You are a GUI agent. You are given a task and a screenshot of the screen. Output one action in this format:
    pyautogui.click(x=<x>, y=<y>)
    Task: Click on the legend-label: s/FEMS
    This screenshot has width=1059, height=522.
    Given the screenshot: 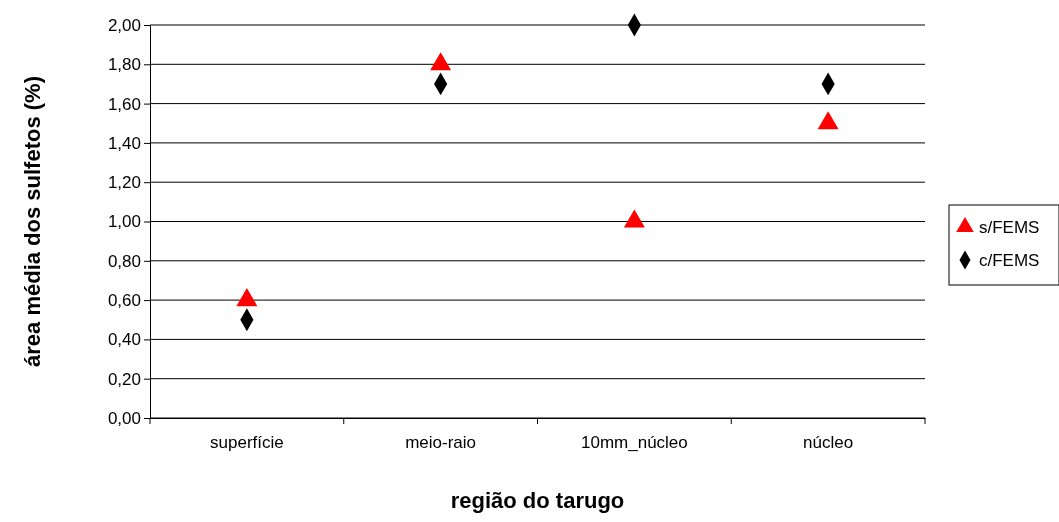 What is the action you would take?
    pyautogui.click(x=1009, y=227)
    